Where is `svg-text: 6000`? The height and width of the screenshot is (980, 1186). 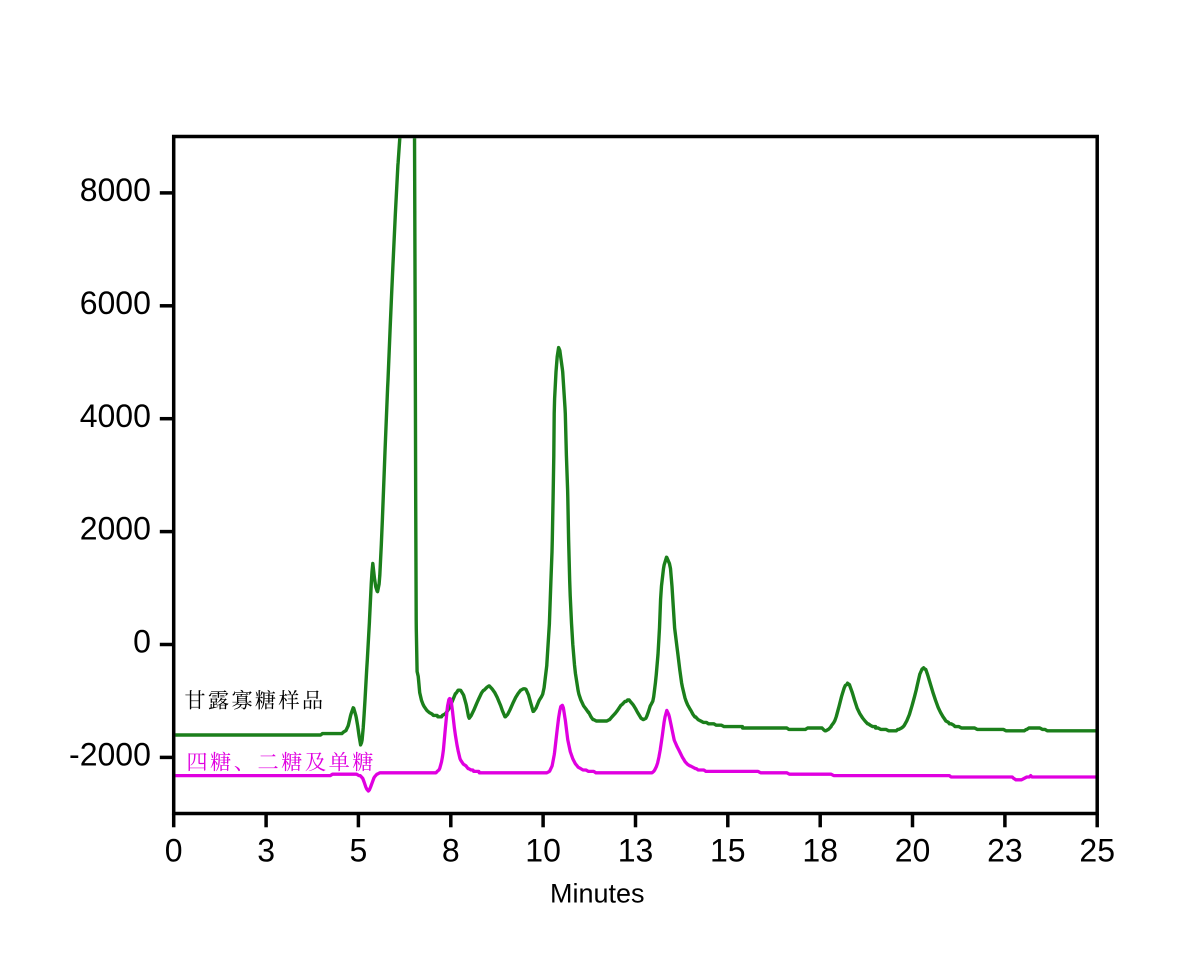
svg-text: 6000 is located at coordinates (115, 303).